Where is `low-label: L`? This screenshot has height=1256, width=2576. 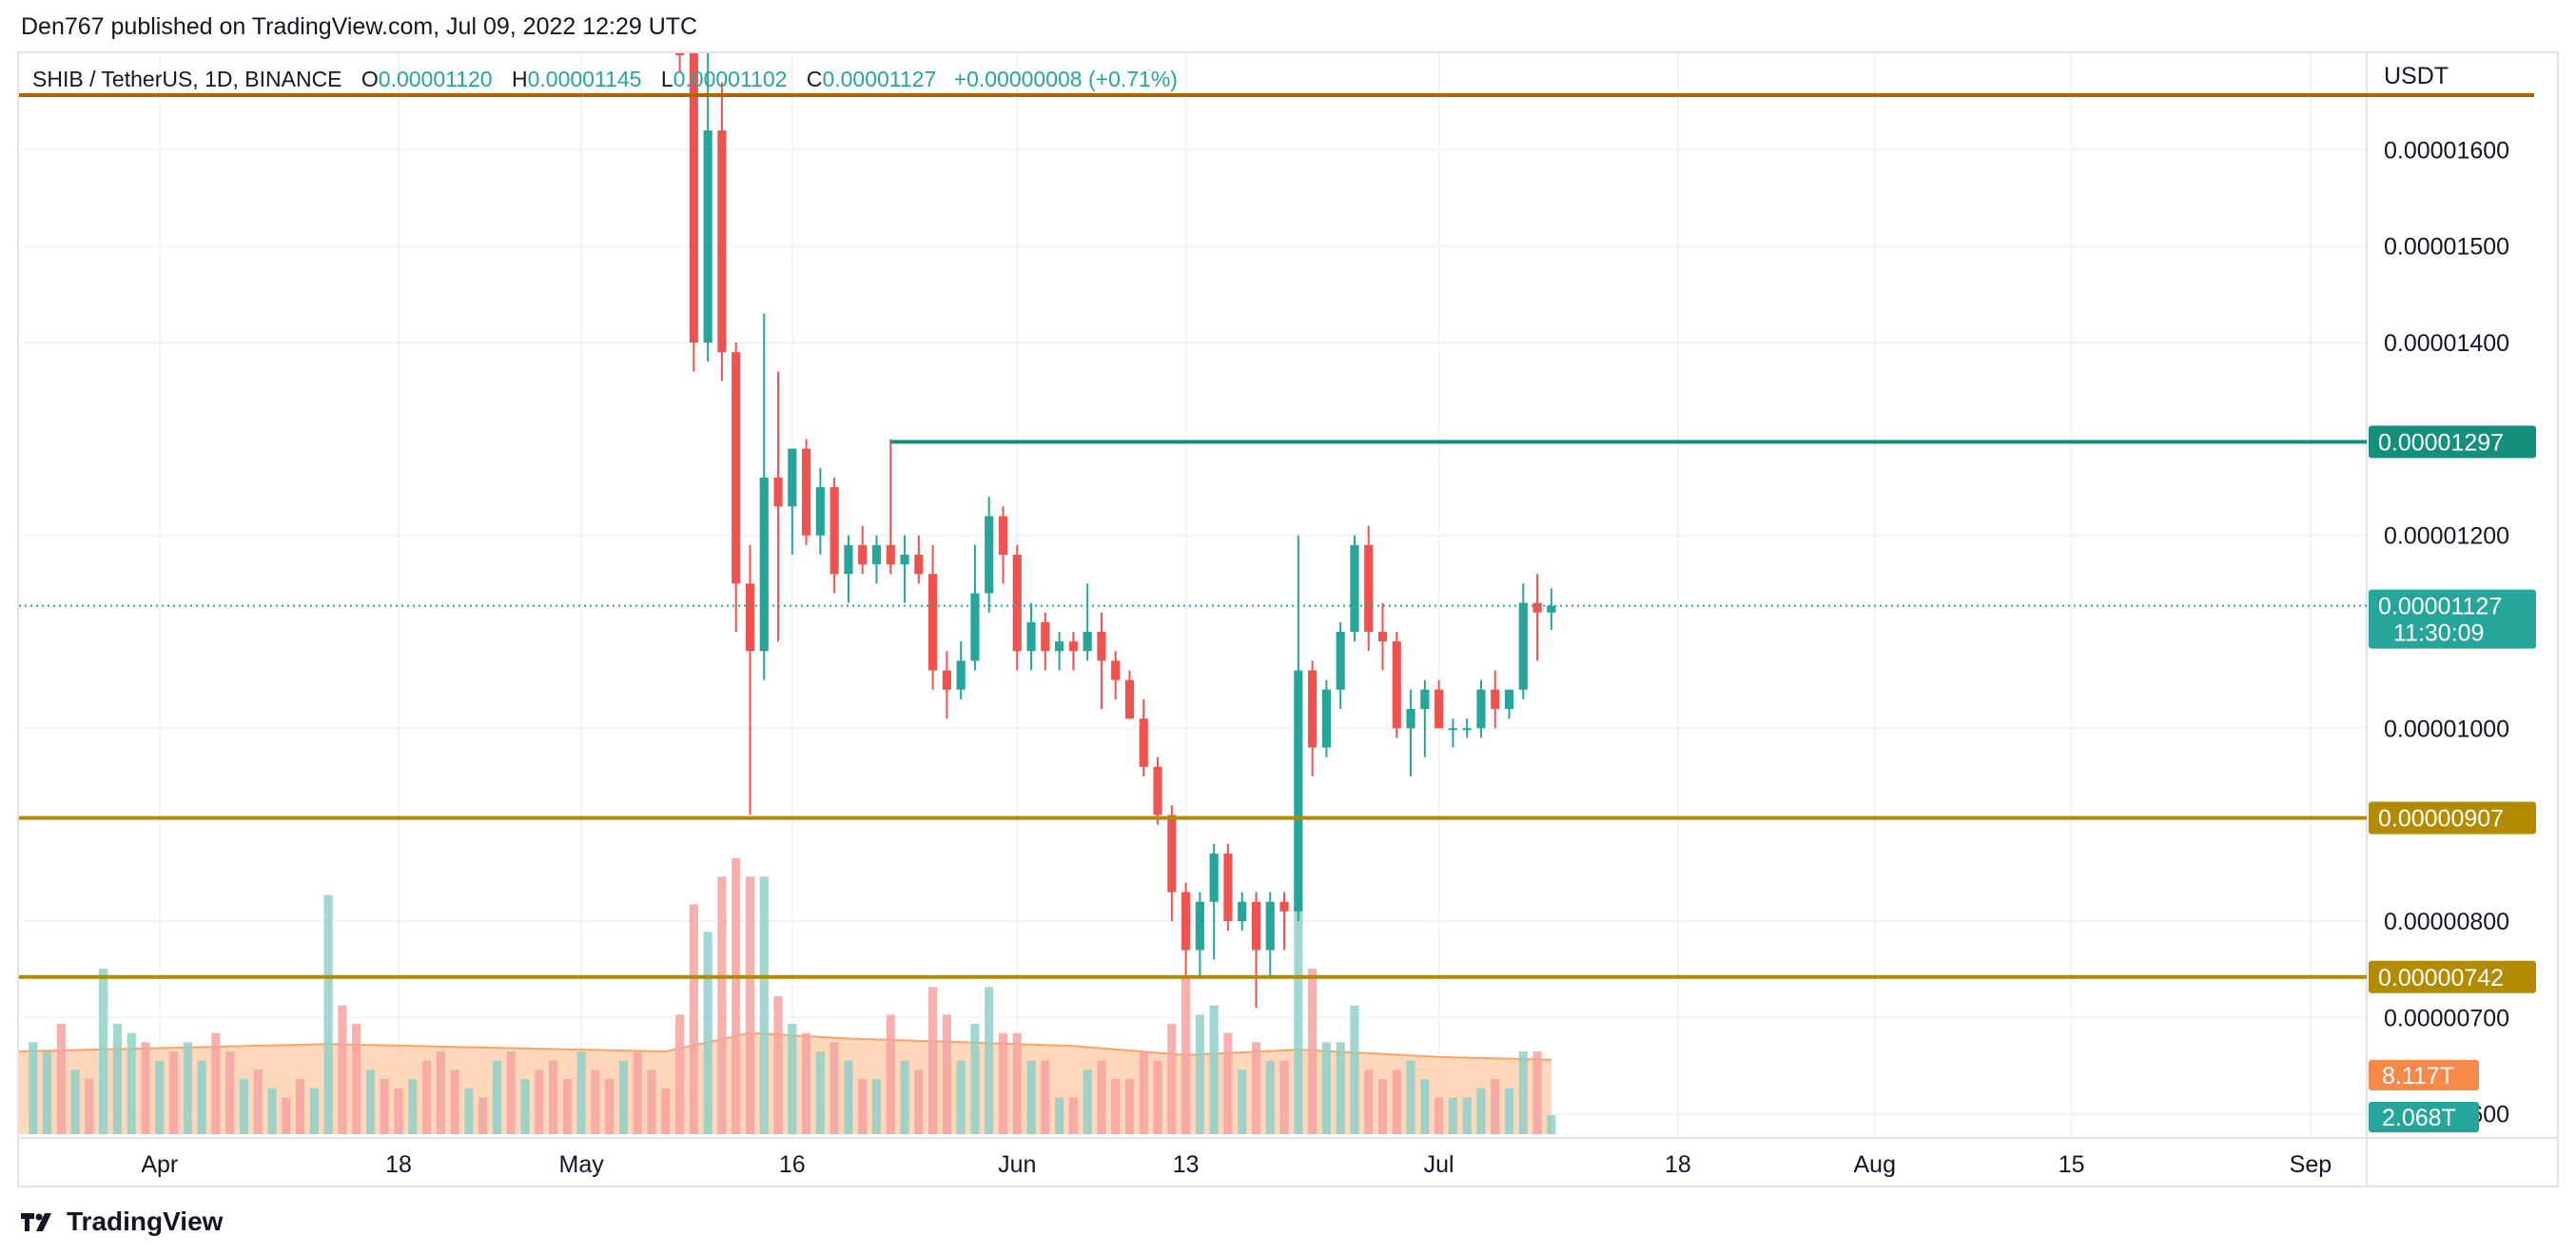 low-label: L is located at coordinates (667, 79).